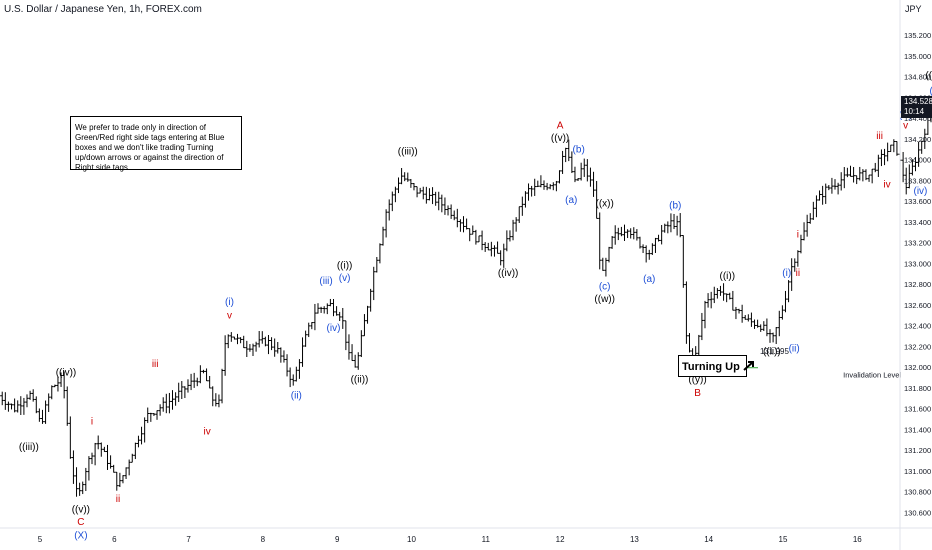 The width and height of the screenshot is (932, 550). Describe the element at coordinates (634, 539) in the screenshot. I see `x-tick-label: 13` at that location.